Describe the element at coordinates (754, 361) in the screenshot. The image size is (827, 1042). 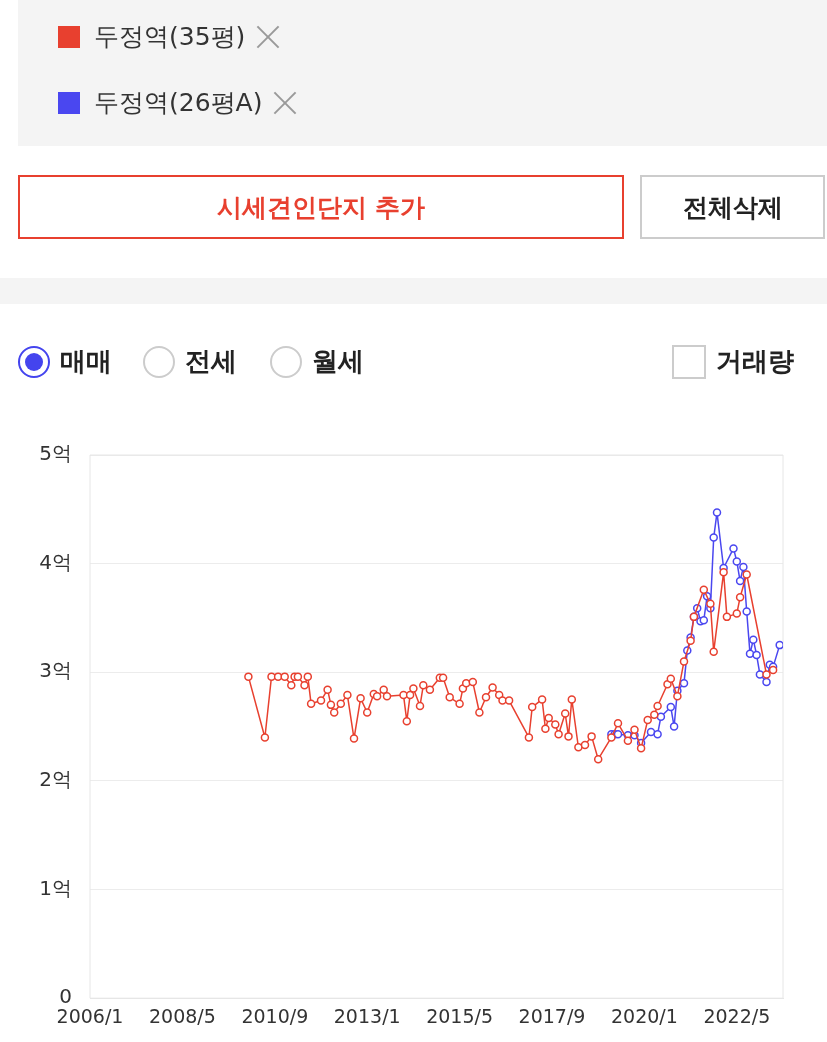
I see `text: 거래량` at that location.